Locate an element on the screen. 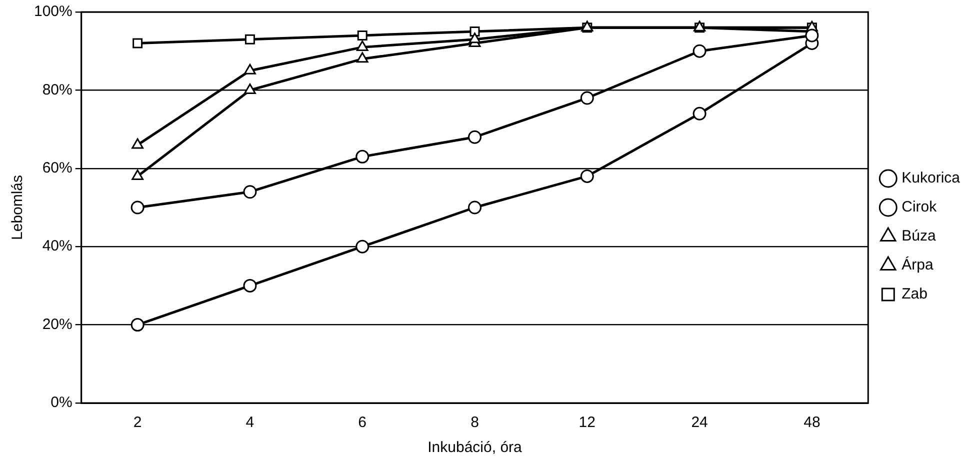  x-tick-label: 48 is located at coordinates (812, 423).